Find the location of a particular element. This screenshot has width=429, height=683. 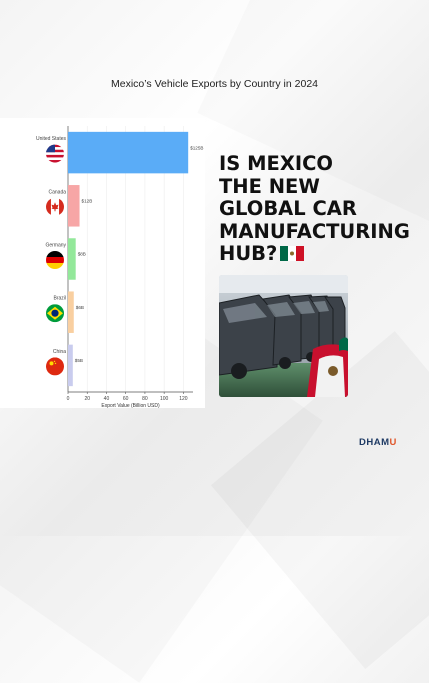

headline-line: GLOBAL CAR is located at coordinates (288, 208).